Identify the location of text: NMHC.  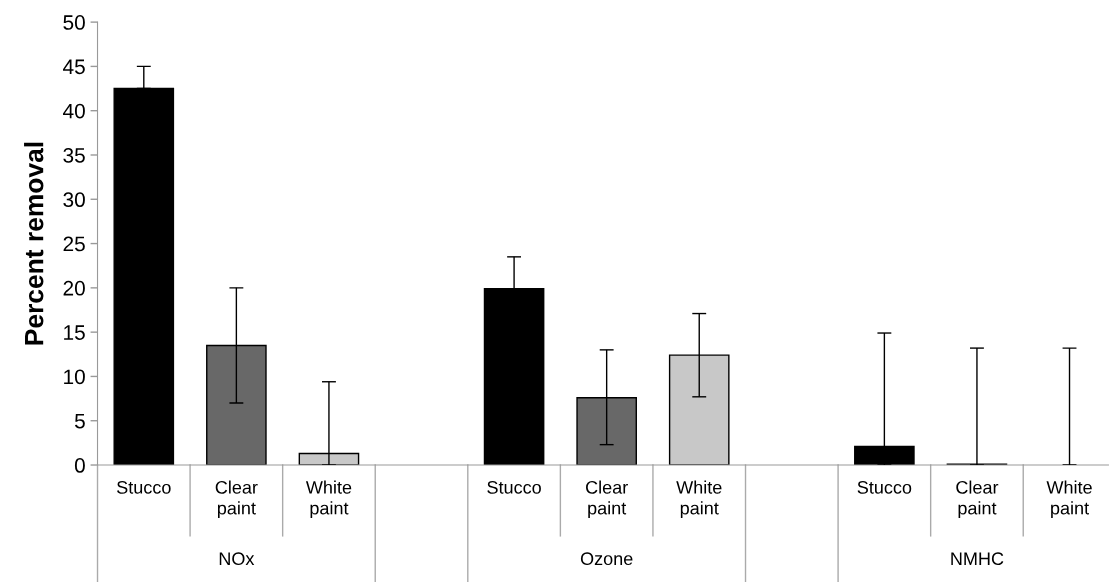
(977, 559).